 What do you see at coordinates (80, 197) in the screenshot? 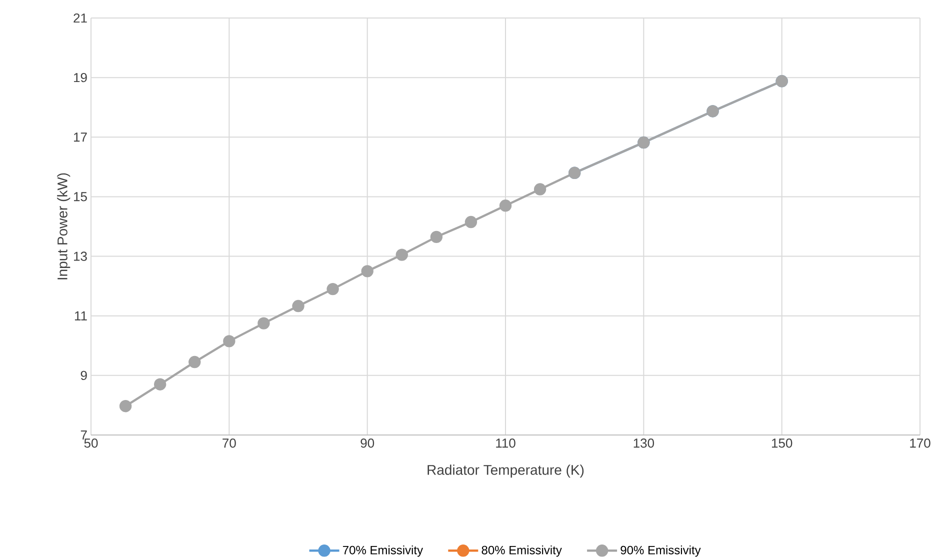
I see `y-tick-label: 15` at bounding box center [80, 197].